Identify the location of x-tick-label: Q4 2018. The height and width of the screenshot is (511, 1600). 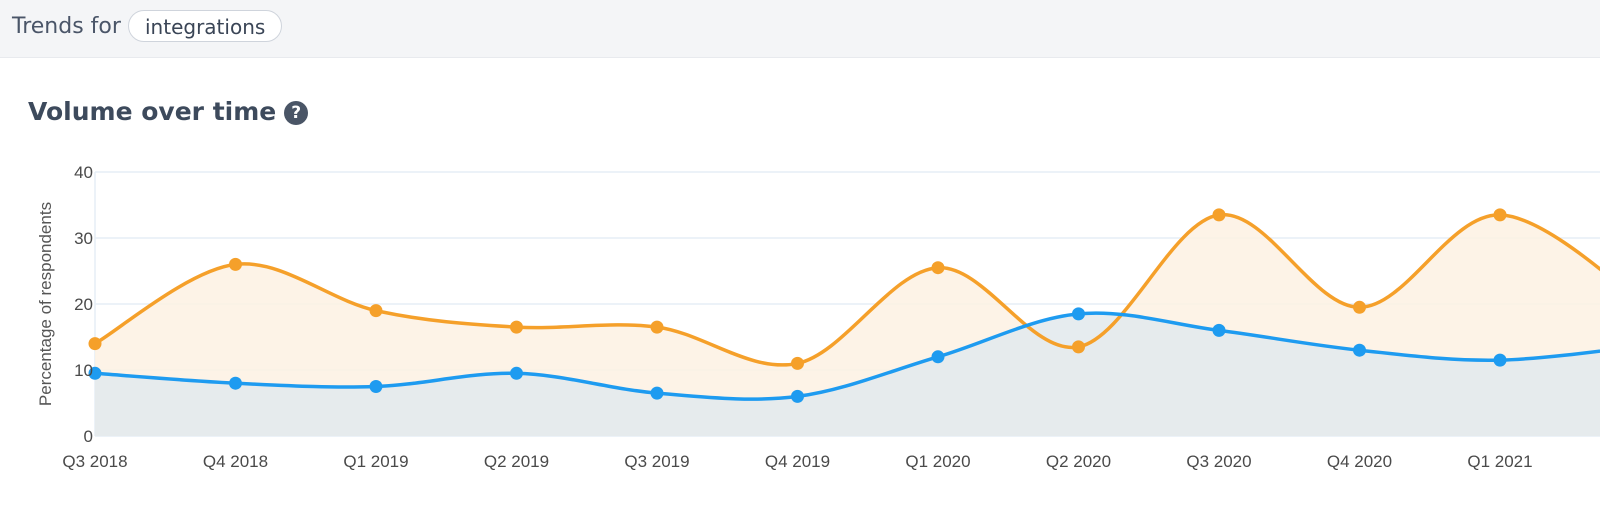
(235, 461).